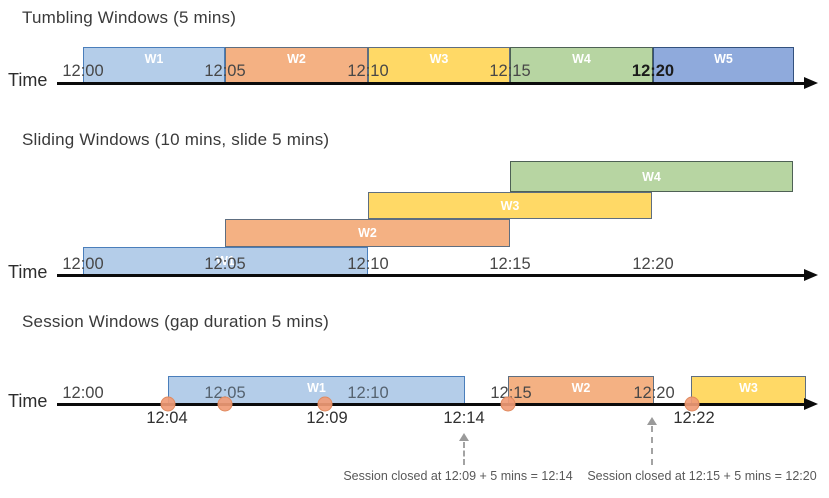 The image size is (829, 498). I want to click on tumbling-tick-1215: 12:15, so click(510, 71).